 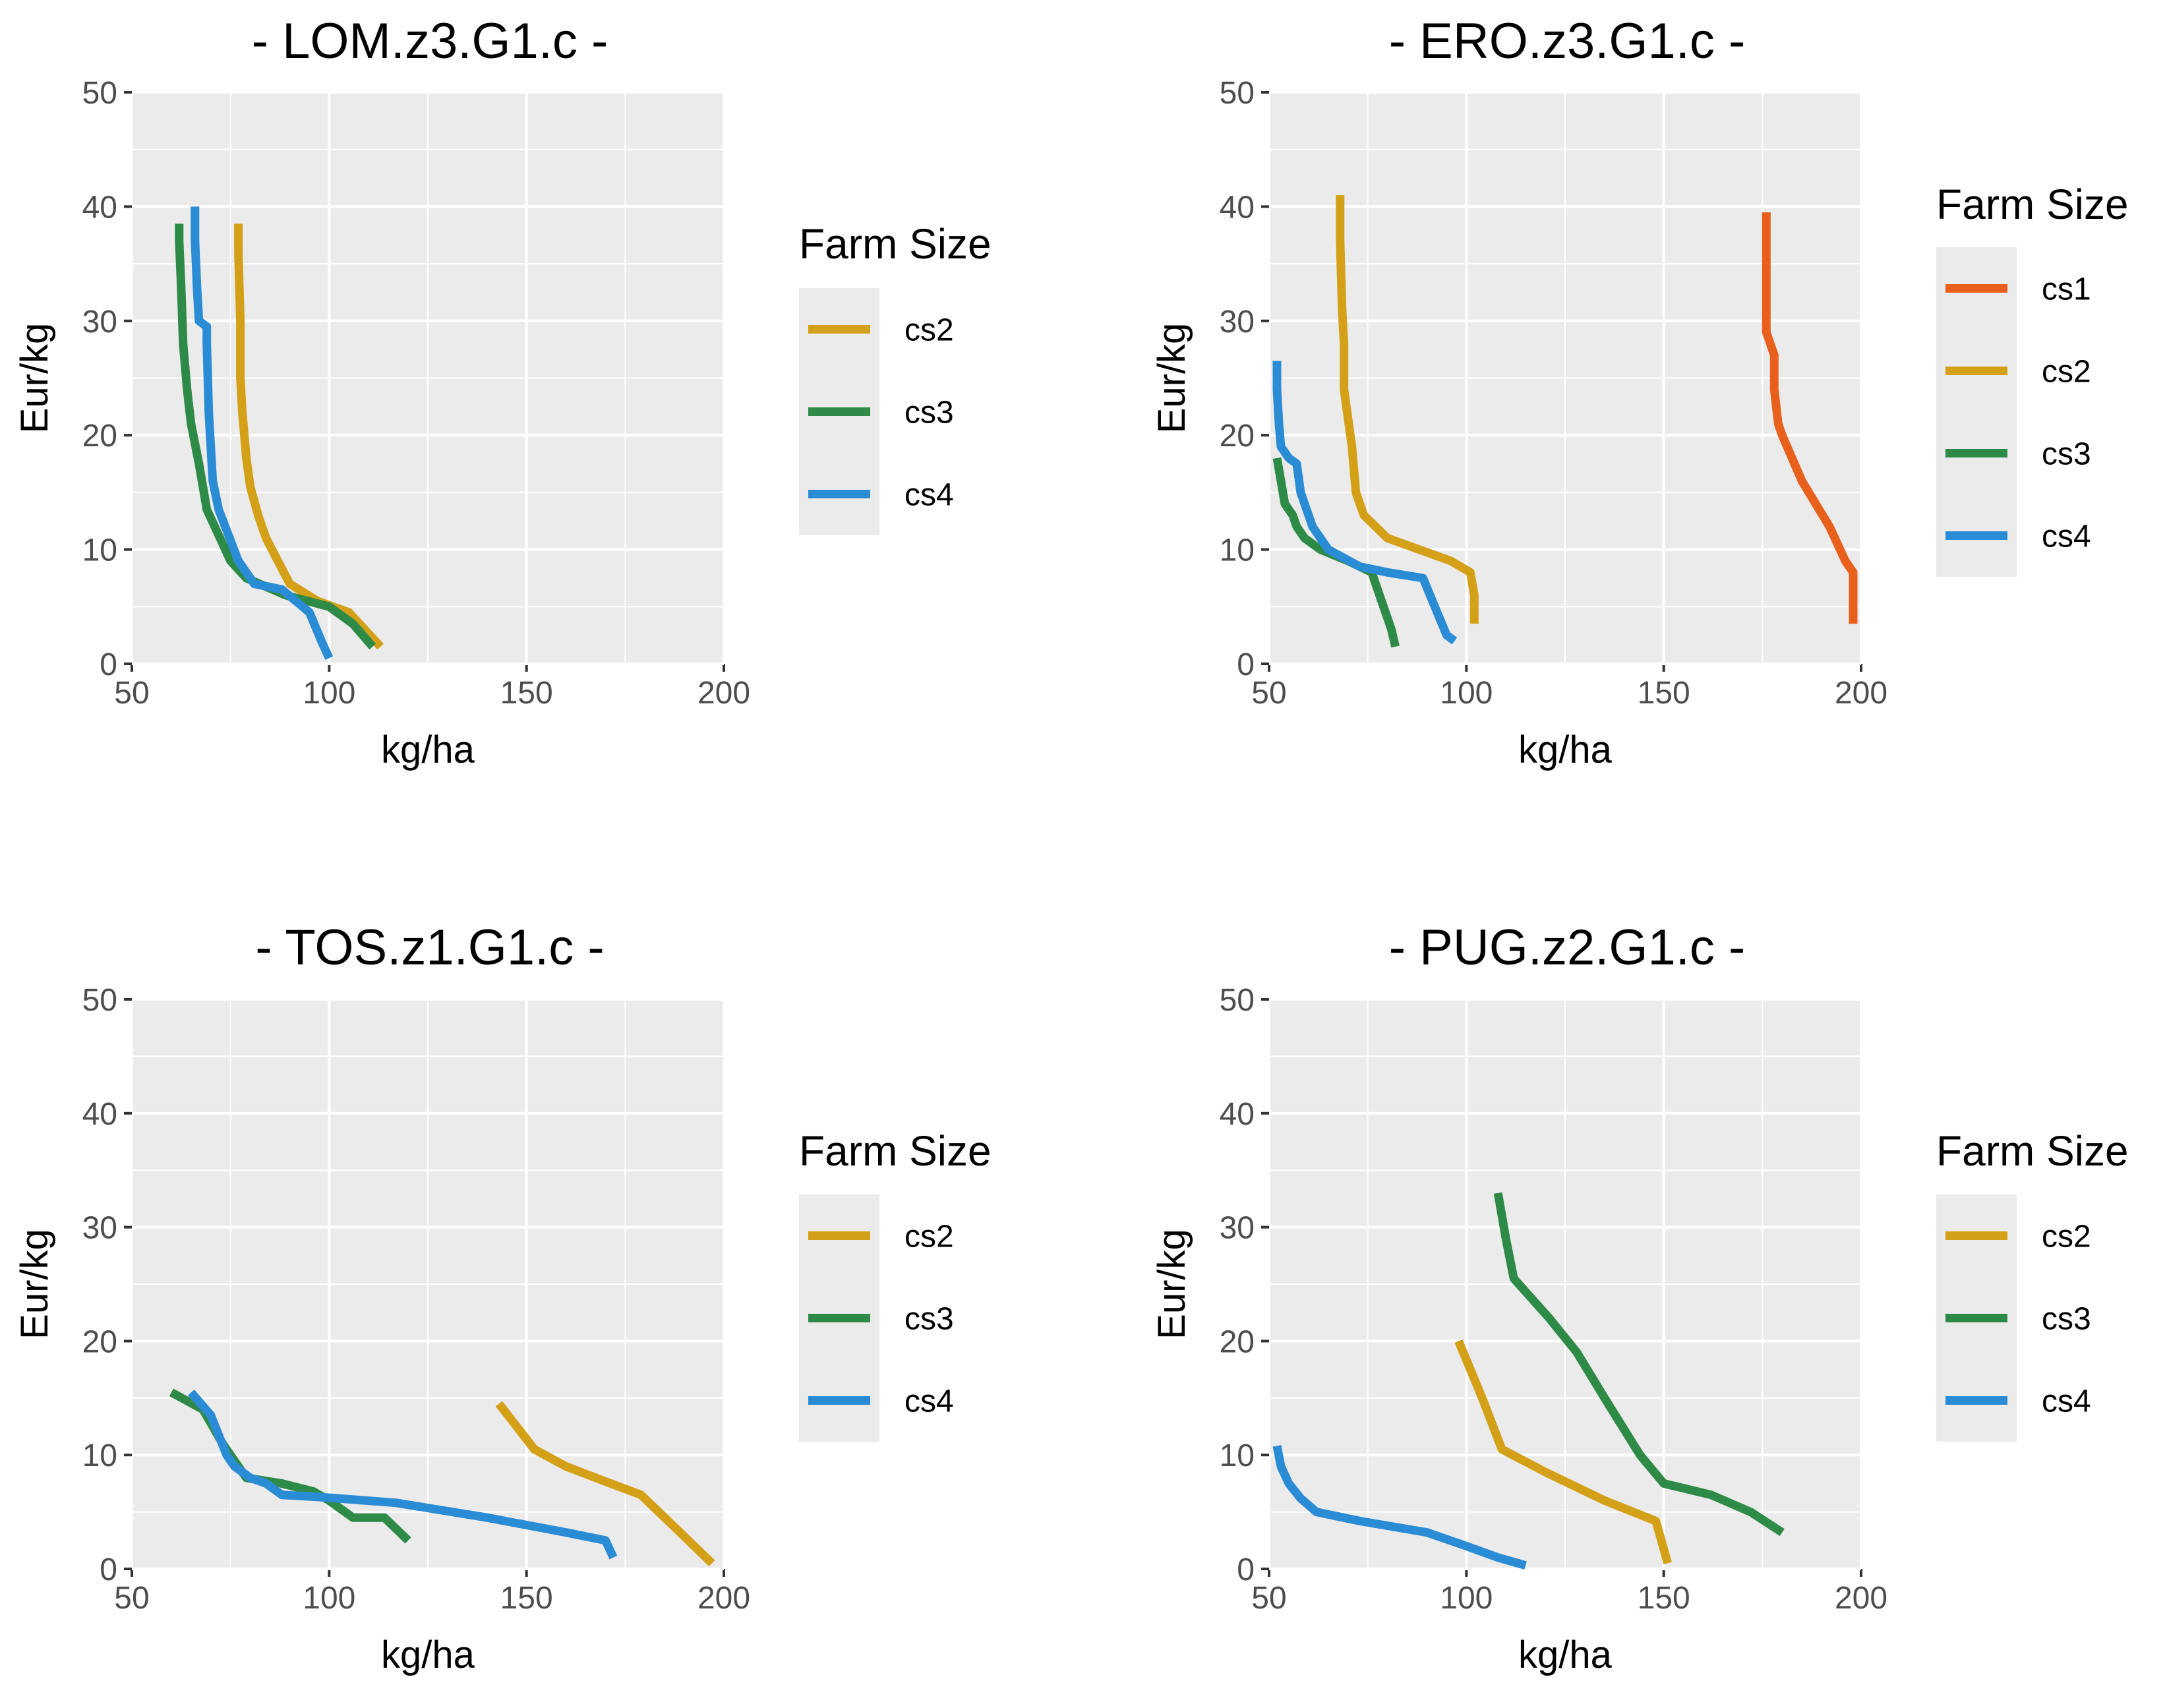 I want to click on legend-key-background, so click(x=1976, y=412).